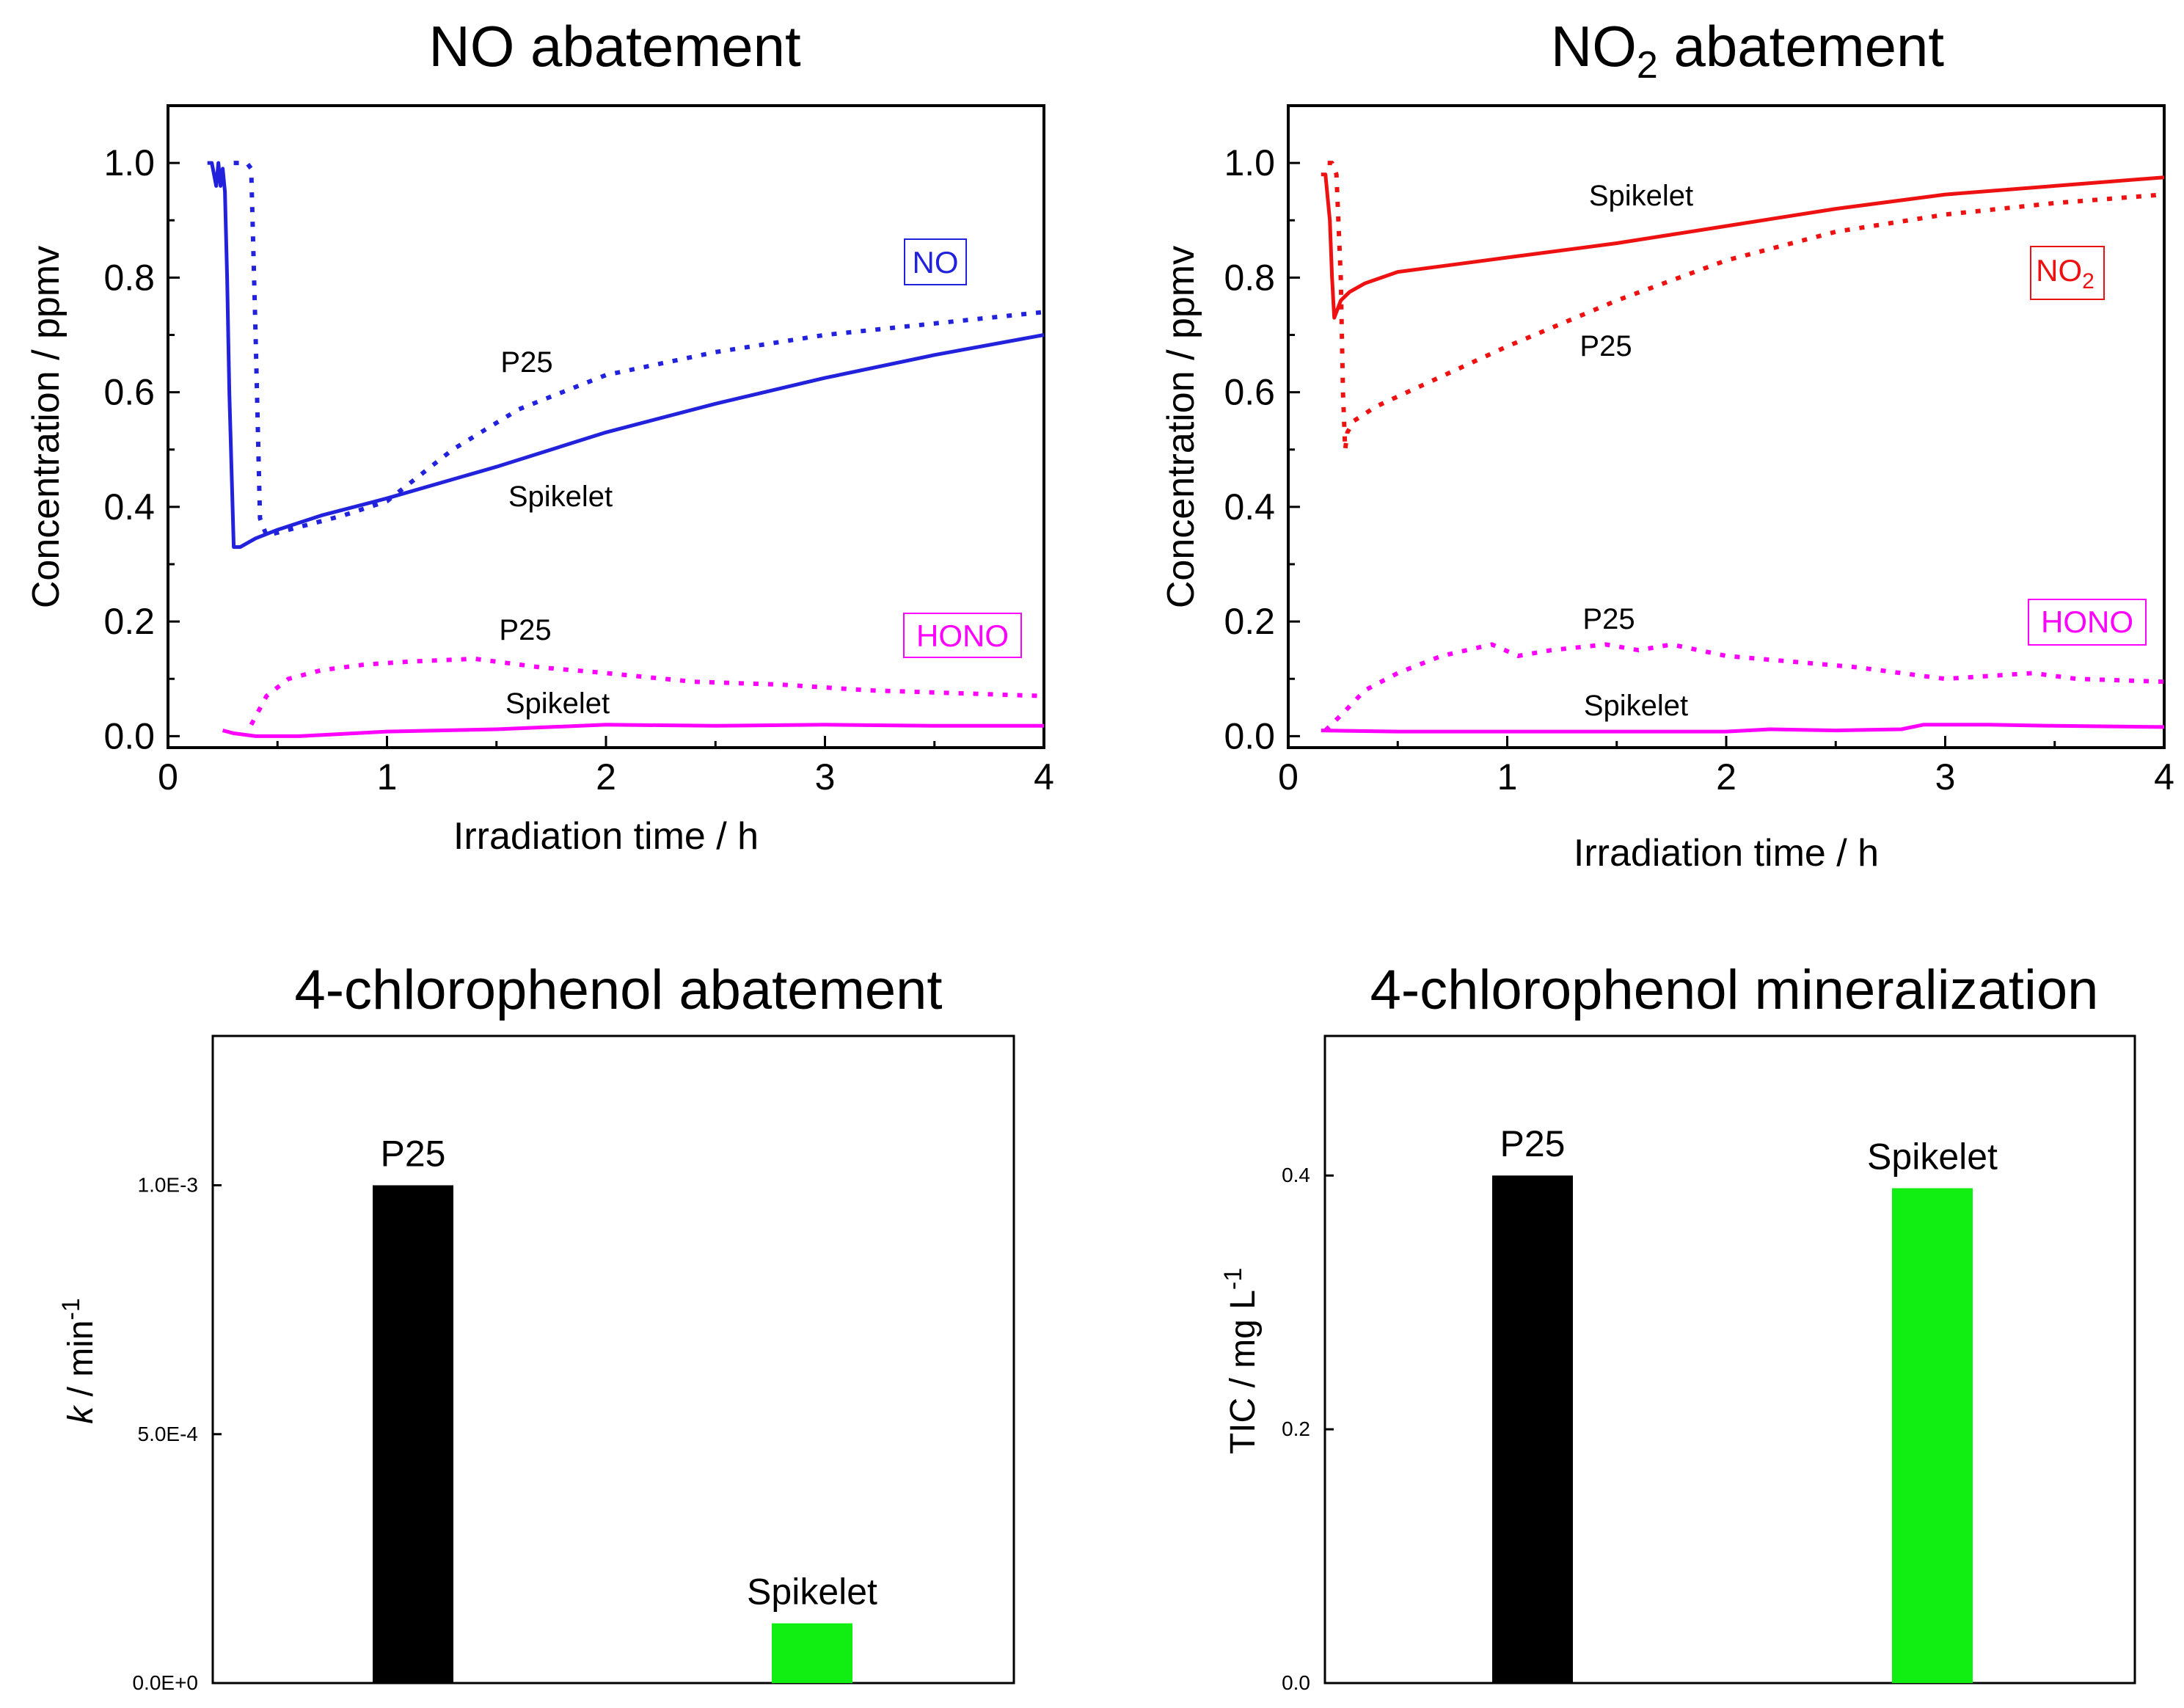 This screenshot has width=2184, height=1708. What do you see at coordinates (560, 497) in the screenshot?
I see `annotation-no-spikelet: Spikelet` at bounding box center [560, 497].